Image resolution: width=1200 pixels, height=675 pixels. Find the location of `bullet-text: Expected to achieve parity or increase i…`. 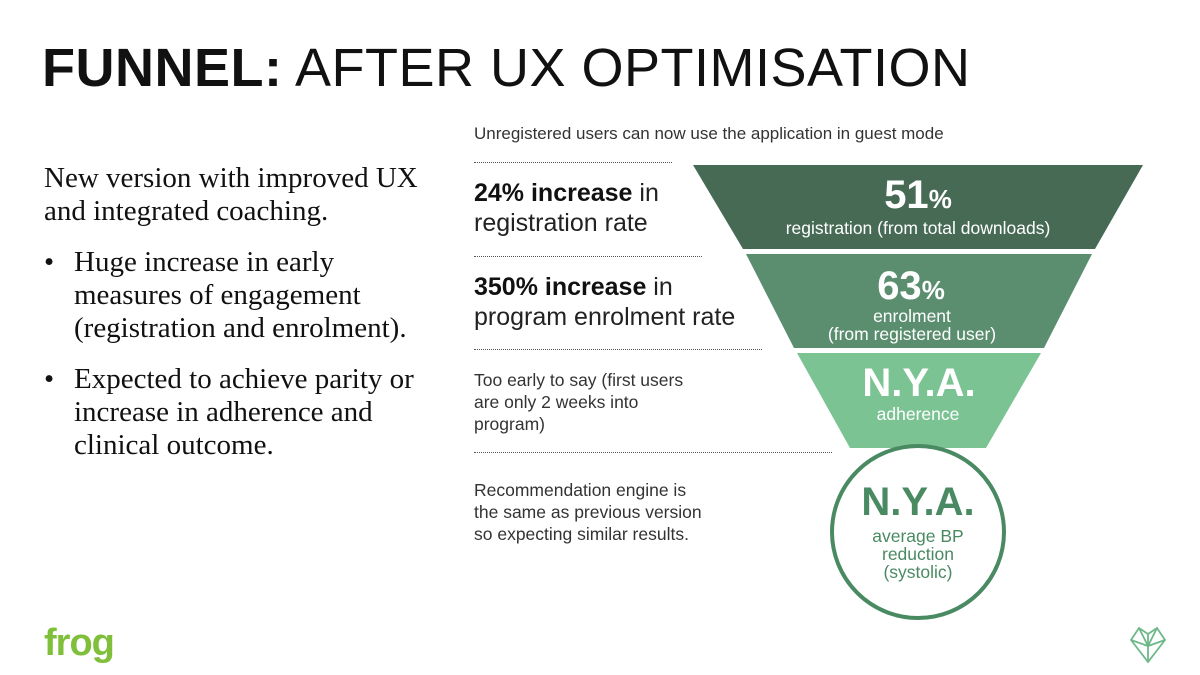

bullet-text: Expected to achieve parity or increase i… is located at coordinates (244, 412).